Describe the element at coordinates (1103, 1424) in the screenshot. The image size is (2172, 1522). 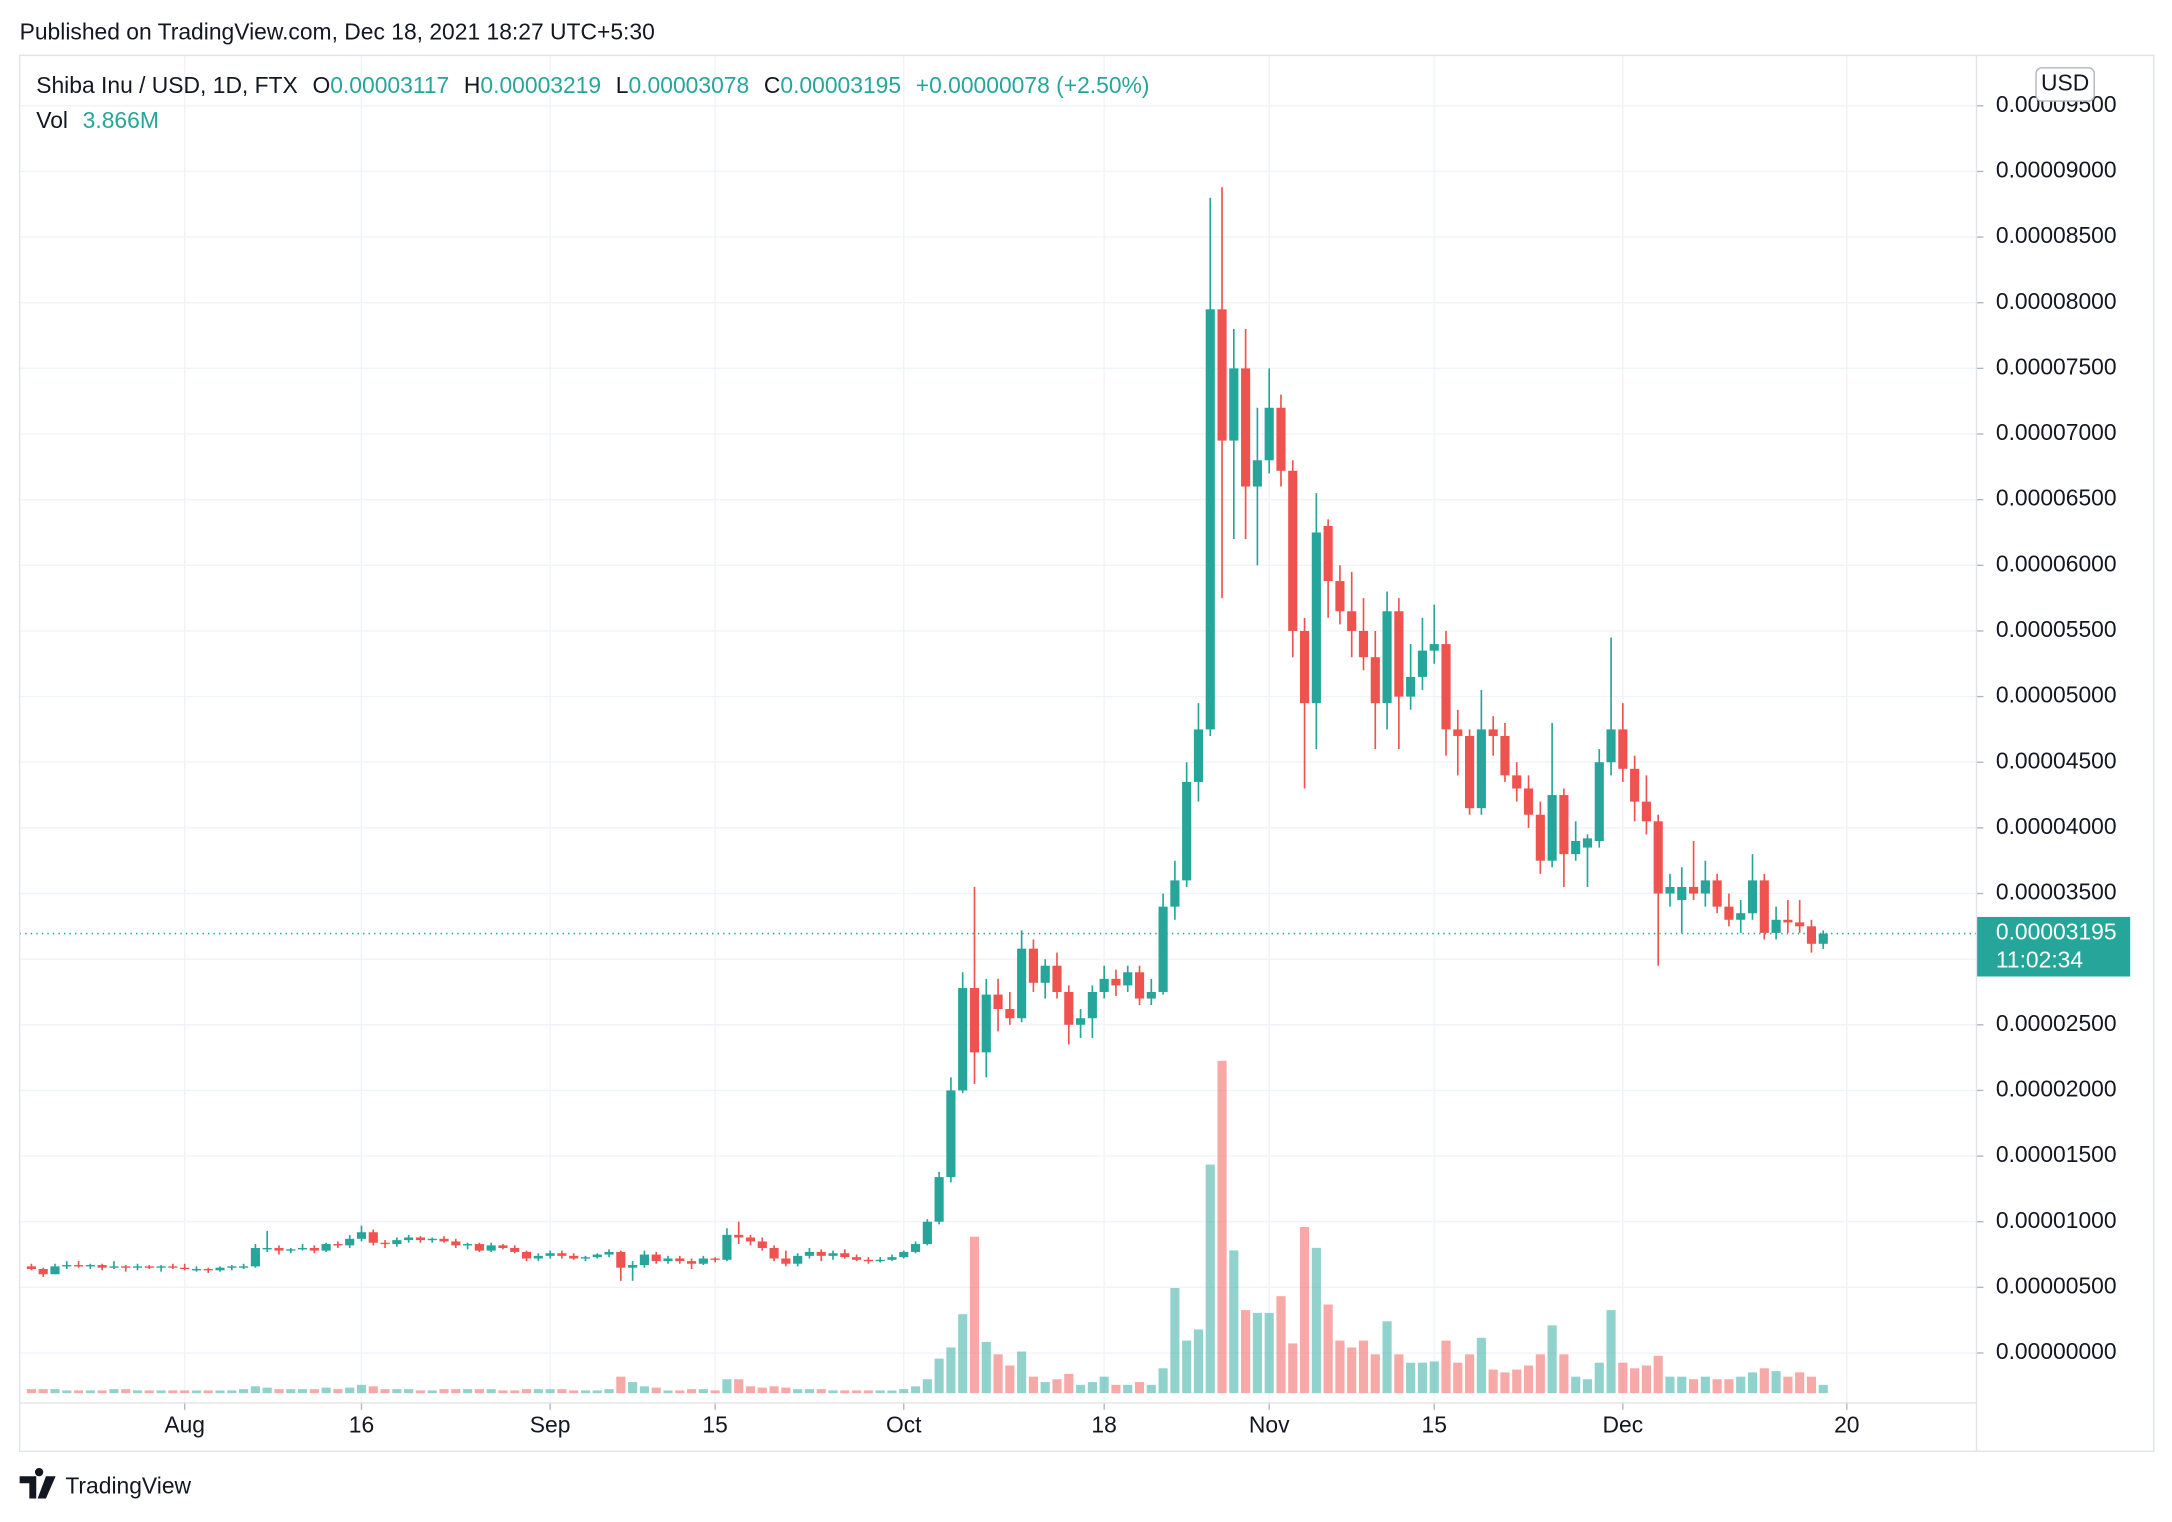
I see `x-tick-label: 18` at that location.